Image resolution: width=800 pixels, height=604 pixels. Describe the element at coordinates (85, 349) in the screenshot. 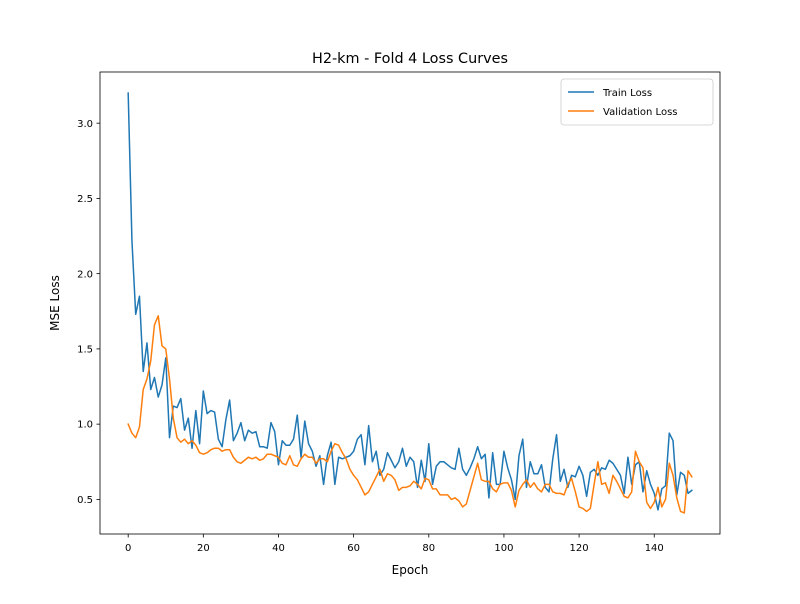

I see `y-tick-label: 1.5` at that location.